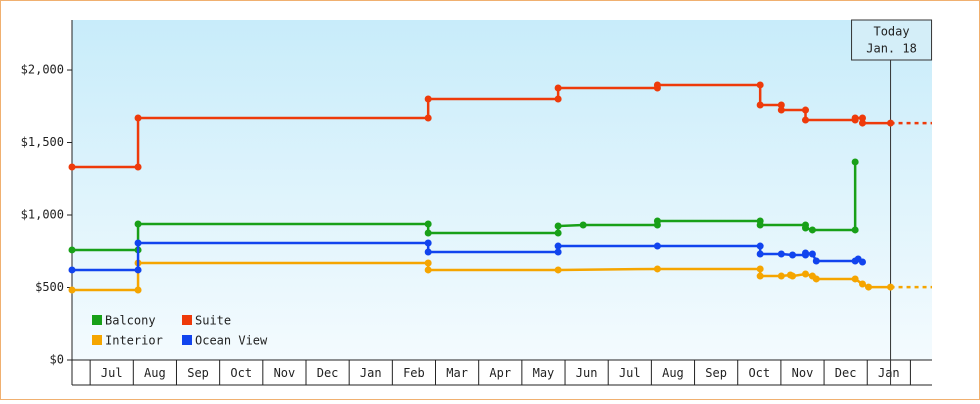 The width and height of the screenshot is (980, 404). What do you see at coordinates (49, 287) in the screenshot?
I see `y-tick-label: $500` at bounding box center [49, 287].